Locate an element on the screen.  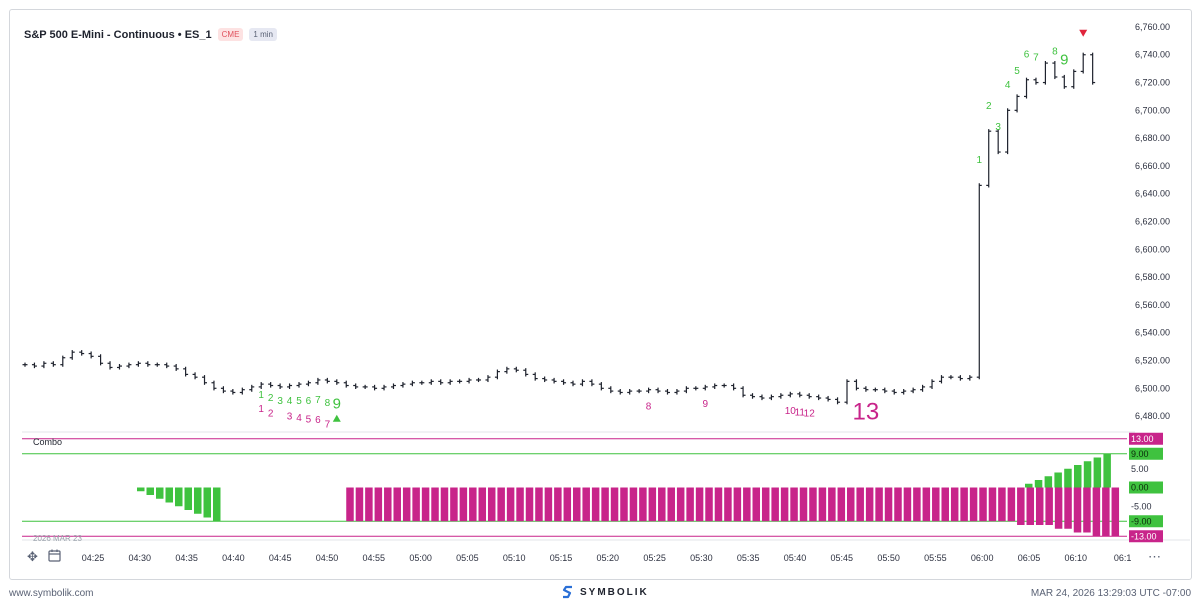
countdown-count-label: 13 is located at coordinates (866, 412).